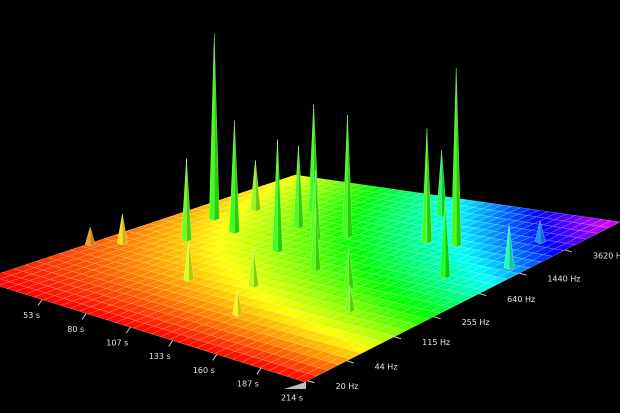 The height and width of the screenshot is (413, 620). Describe the element at coordinates (248, 384) in the screenshot. I see `x-tick-label: 187 s` at that location.